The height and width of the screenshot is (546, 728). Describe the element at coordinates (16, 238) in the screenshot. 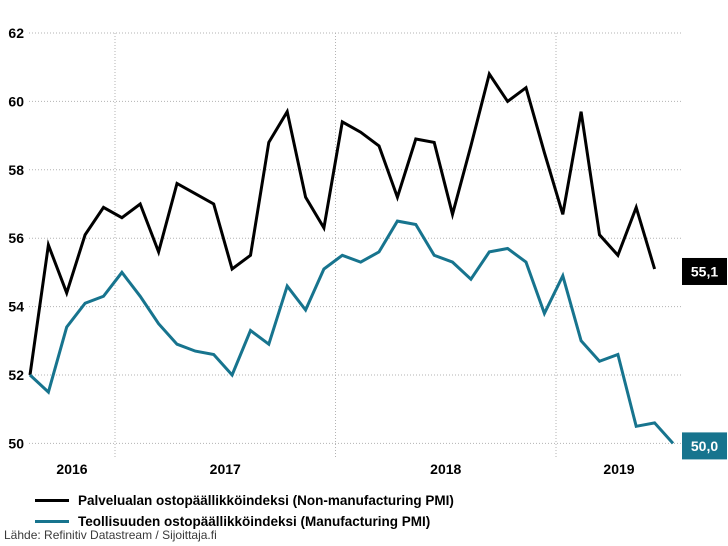

I see `y-axis-tick-label: 56` at that location.